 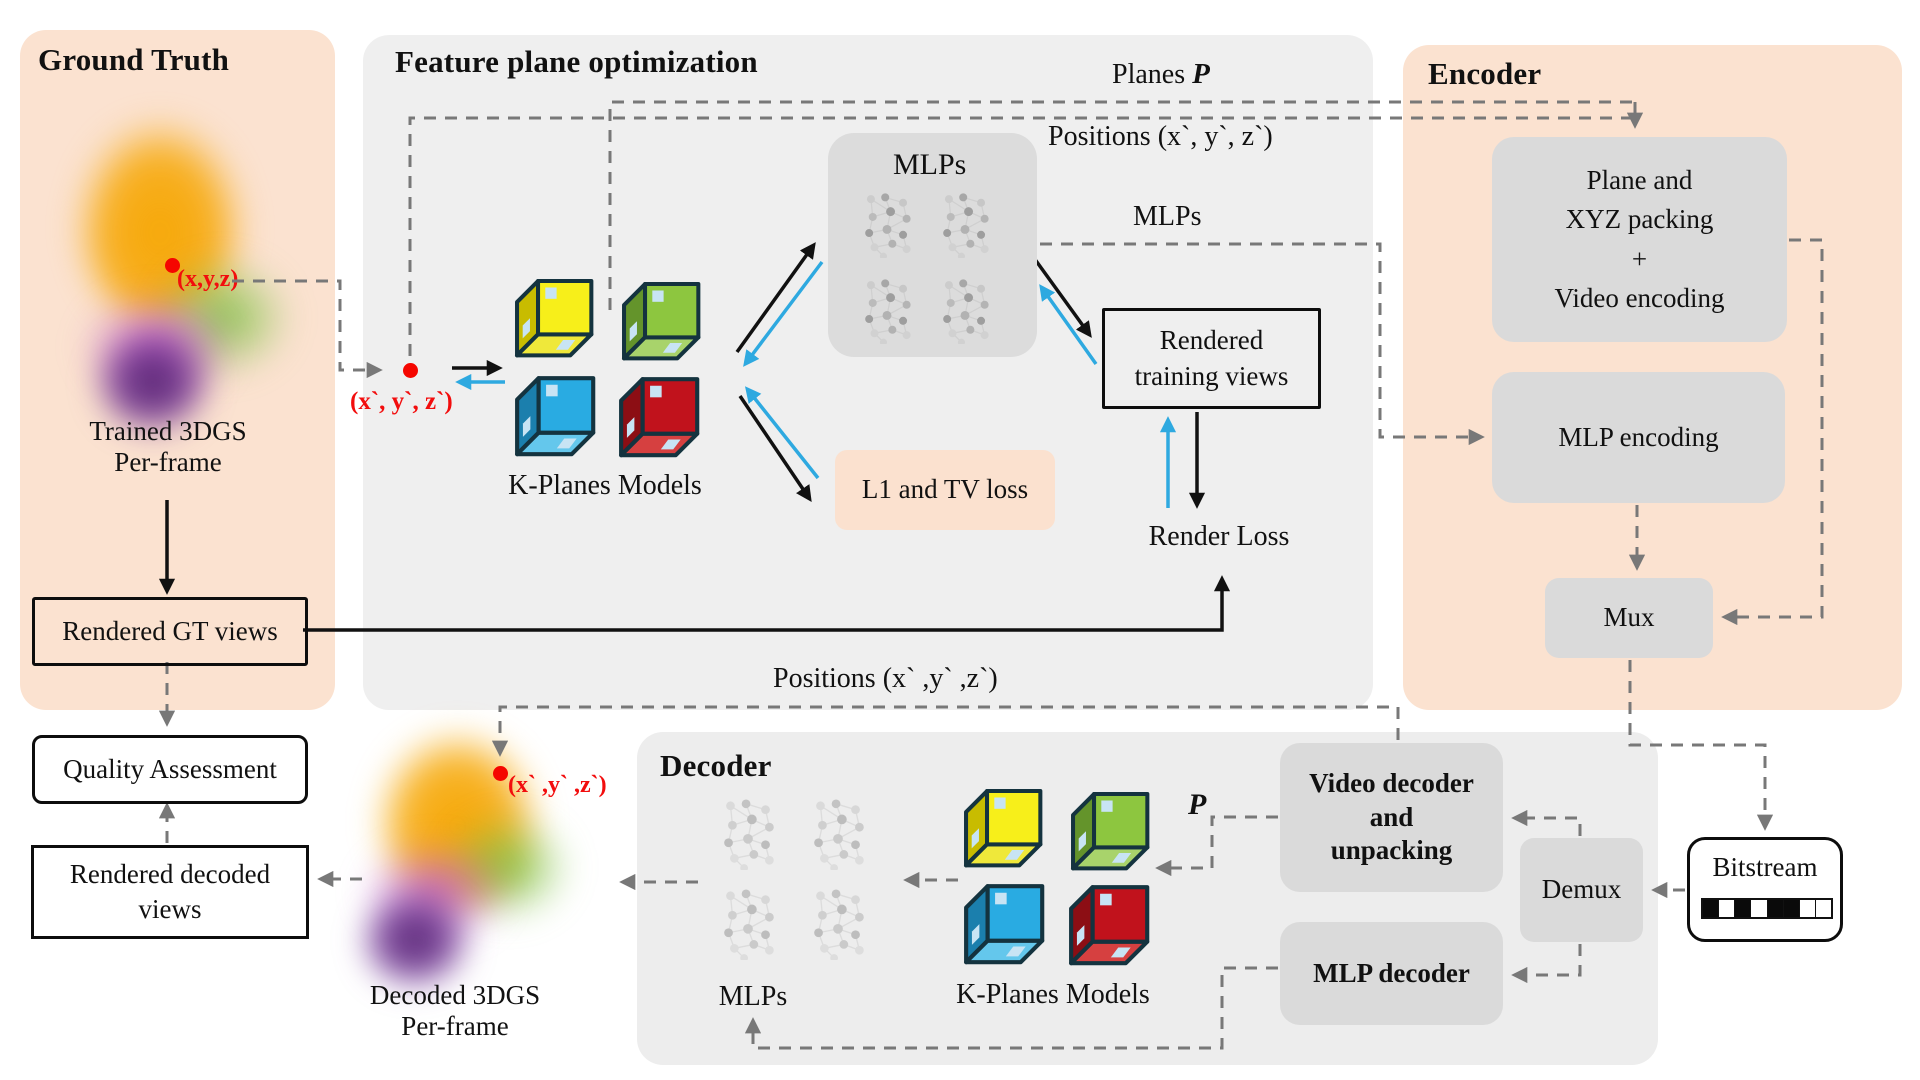 What do you see at coordinates (1765, 867) in the screenshot?
I see `bitstream-label: Bitstream` at bounding box center [1765, 867].